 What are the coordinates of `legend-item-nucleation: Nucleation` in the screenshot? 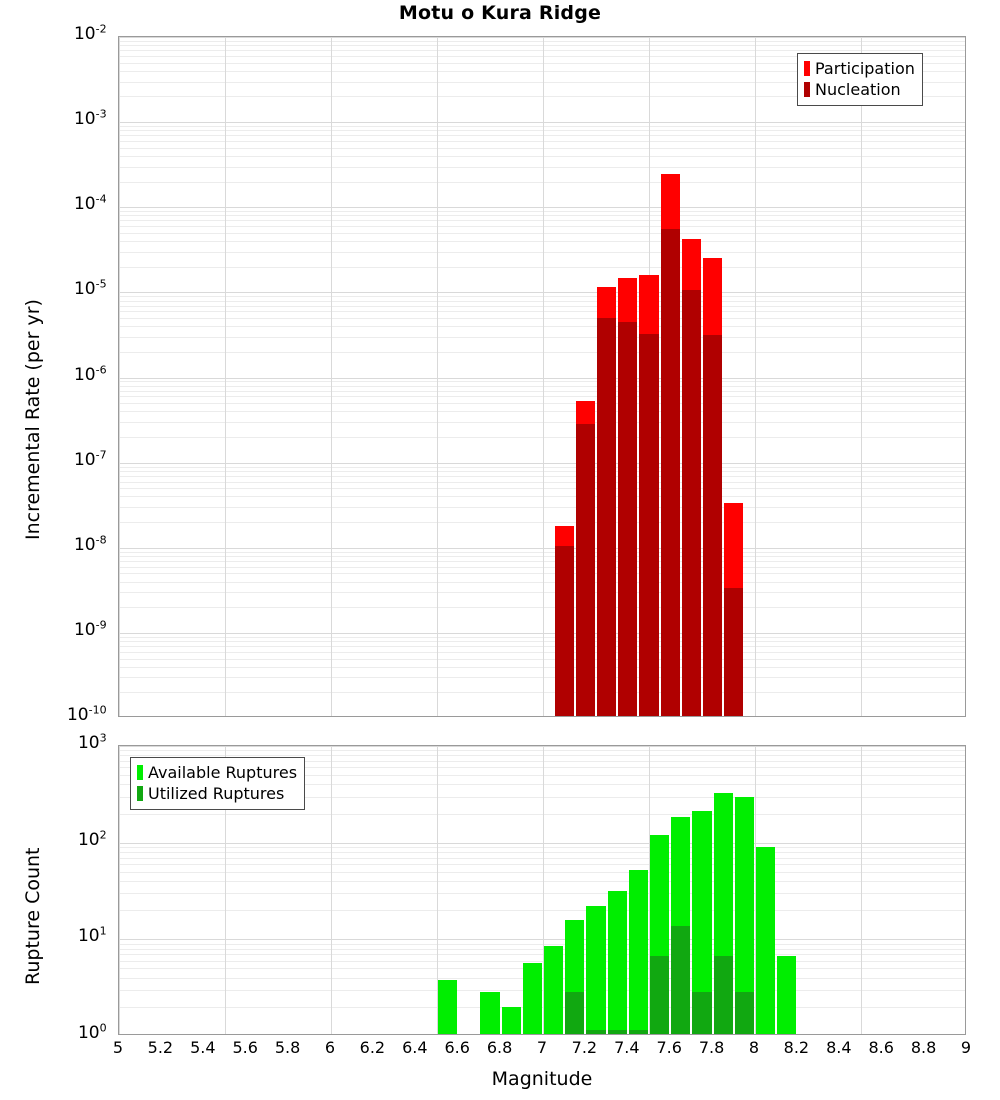 It's located at (859, 89).